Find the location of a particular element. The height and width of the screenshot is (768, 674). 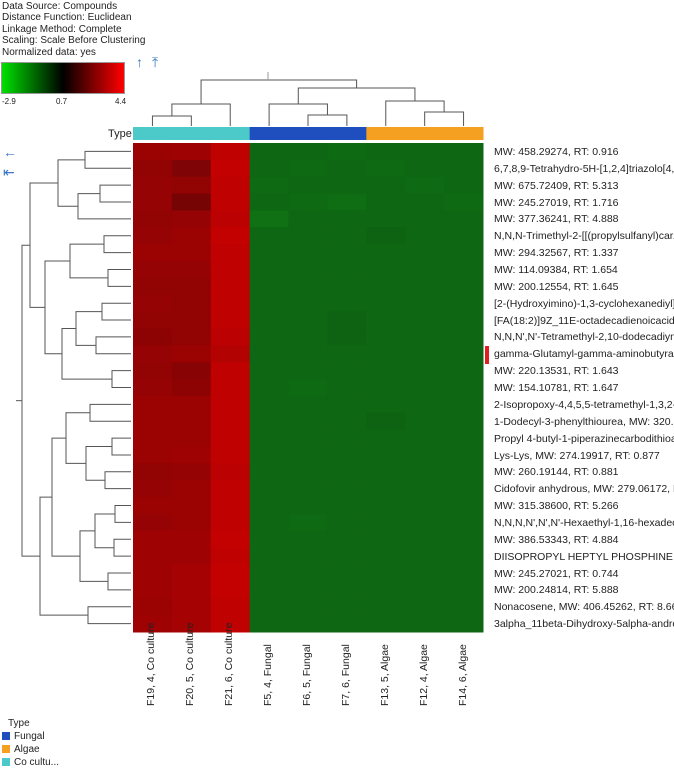

scale-min-label: -2.9 is located at coordinates (9, 101).